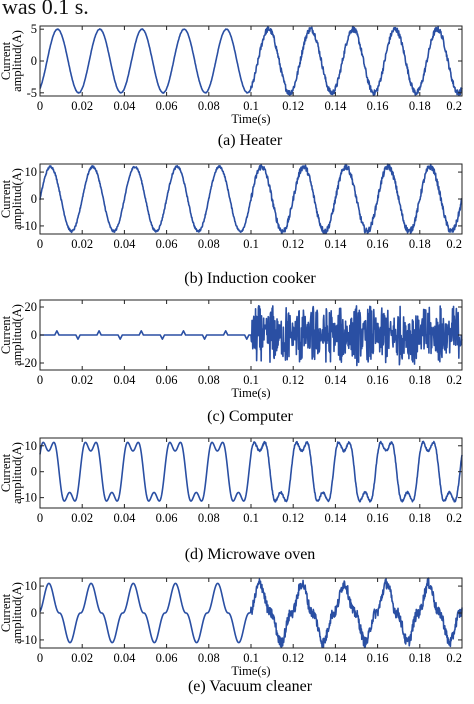  What do you see at coordinates (45, 9) in the screenshot?
I see `top-text-fragment: was 0.1 s.` at bounding box center [45, 9].